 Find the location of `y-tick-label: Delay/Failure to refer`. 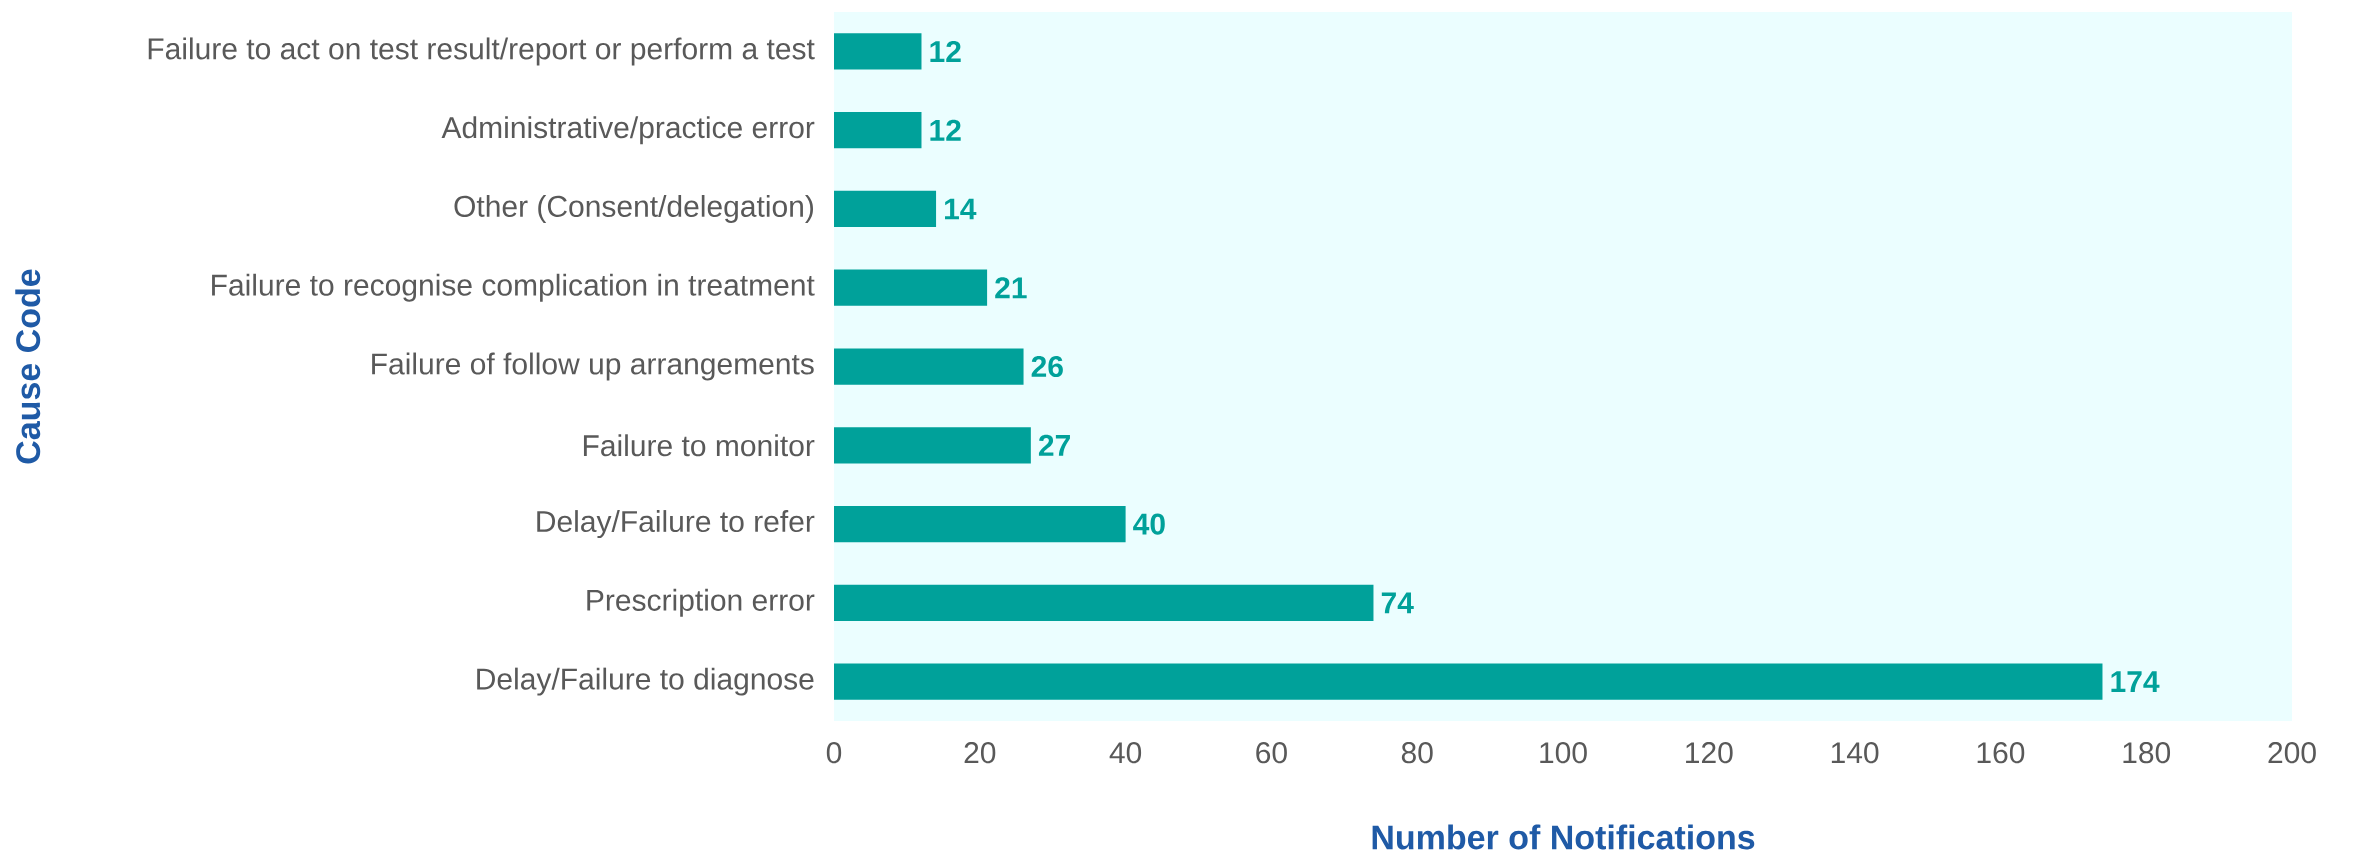

y-tick-label: Delay/Failure to refer is located at coordinates (676, 524).